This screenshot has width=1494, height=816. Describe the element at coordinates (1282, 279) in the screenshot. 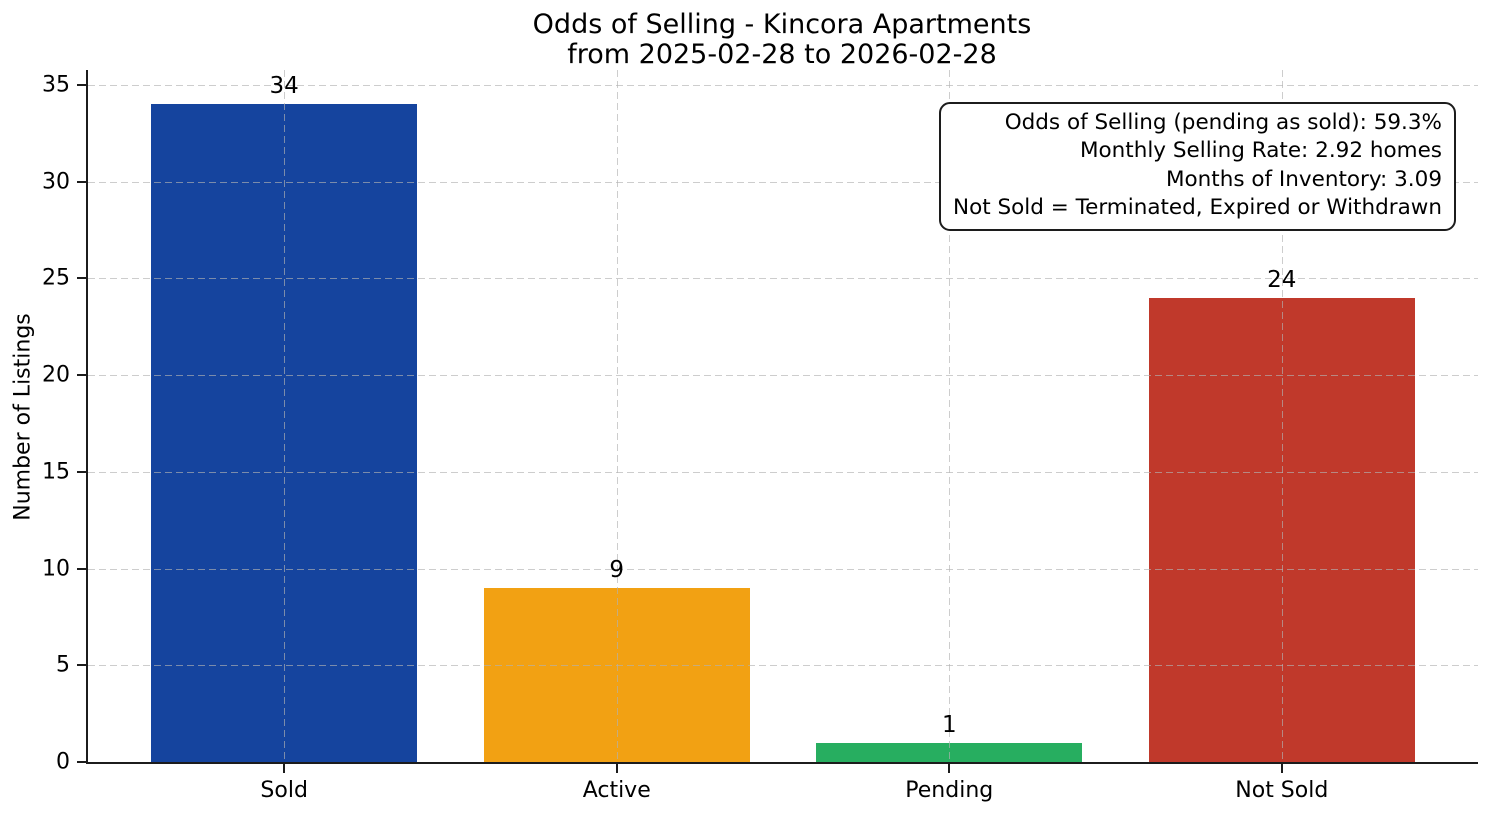

I see `bar-value-label-not-sold: 24` at that location.